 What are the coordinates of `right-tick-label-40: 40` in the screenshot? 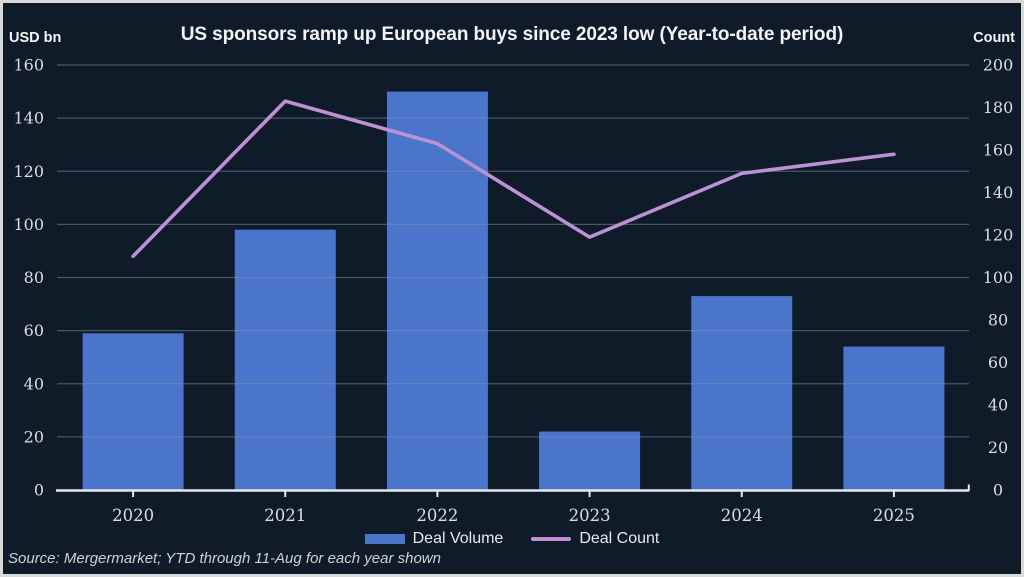 It's located at (998, 405).